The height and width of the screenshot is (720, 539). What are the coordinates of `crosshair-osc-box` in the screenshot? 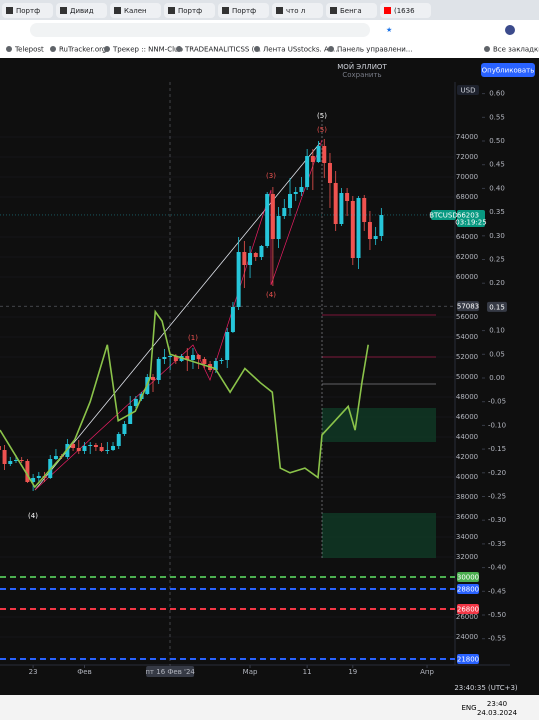 It's located at (497, 306).